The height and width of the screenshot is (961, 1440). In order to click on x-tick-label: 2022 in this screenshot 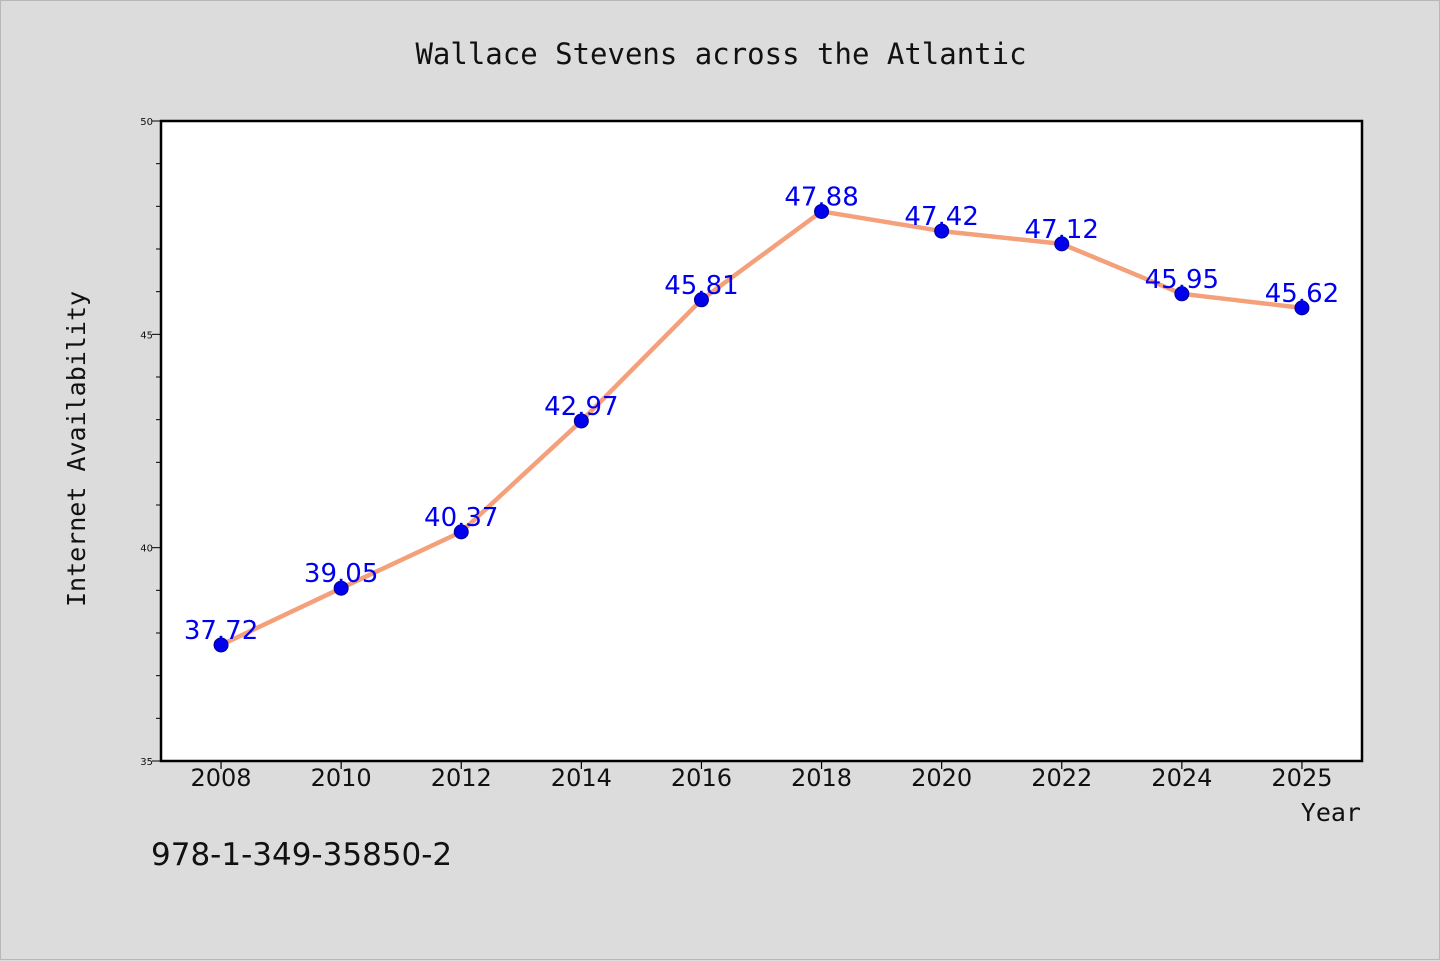, I will do `click(1061, 778)`.